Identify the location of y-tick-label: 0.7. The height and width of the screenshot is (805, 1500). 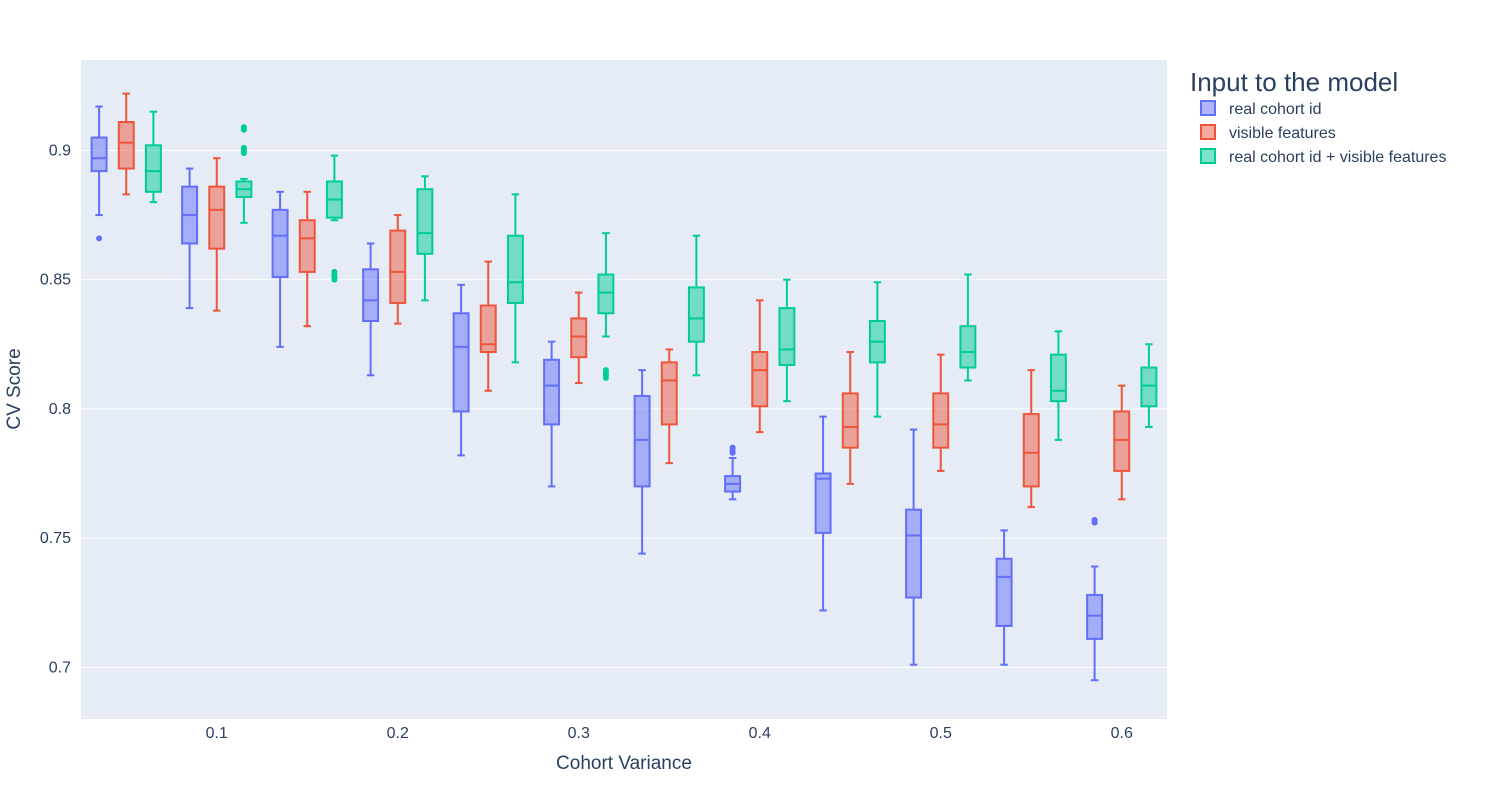
(60, 667).